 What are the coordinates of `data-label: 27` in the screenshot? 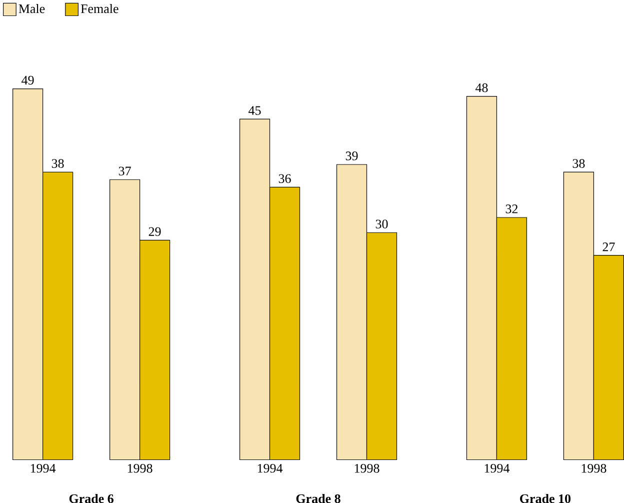 It's located at (608, 247).